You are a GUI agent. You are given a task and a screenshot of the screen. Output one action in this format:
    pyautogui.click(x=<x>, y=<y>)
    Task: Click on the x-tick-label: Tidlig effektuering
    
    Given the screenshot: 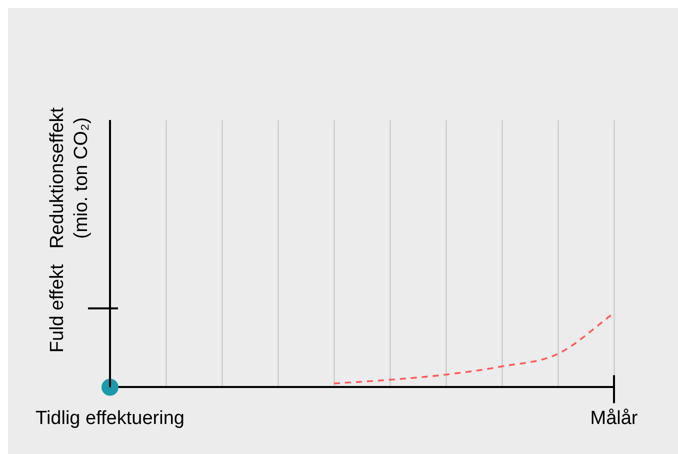 What is the action you would take?
    pyautogui.click(x=110, y=418)
    